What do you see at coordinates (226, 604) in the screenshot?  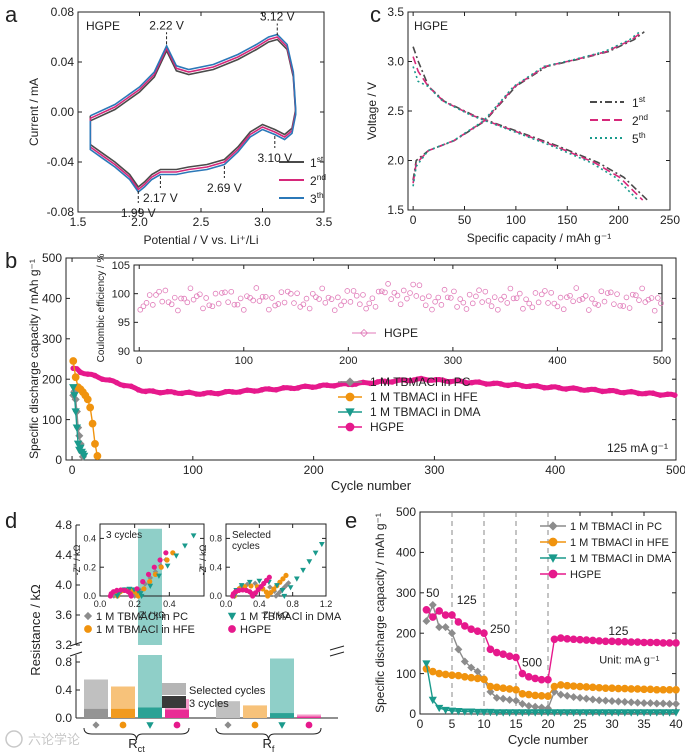 I see `x-tick-label: 0.0` at bounding box center [226, 604].